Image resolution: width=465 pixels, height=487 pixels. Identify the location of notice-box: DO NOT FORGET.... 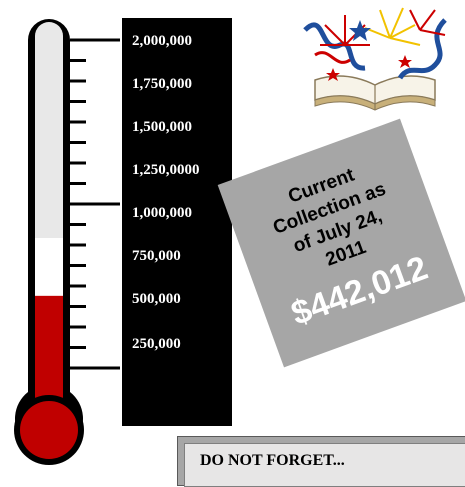
(321, 461).